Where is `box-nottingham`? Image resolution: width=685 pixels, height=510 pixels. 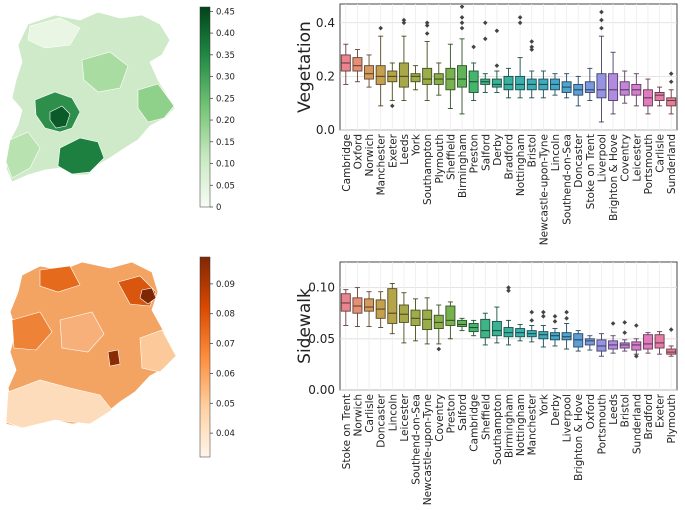 box-nottingham is located at coordinates (520, 333).